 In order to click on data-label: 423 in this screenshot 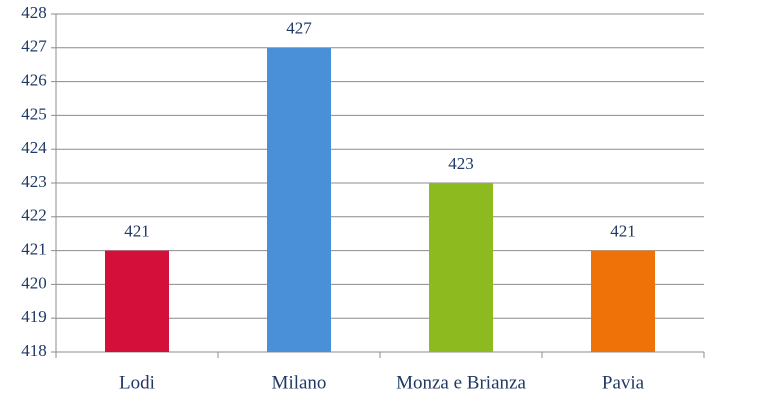, I will do `click(461, 163)`.